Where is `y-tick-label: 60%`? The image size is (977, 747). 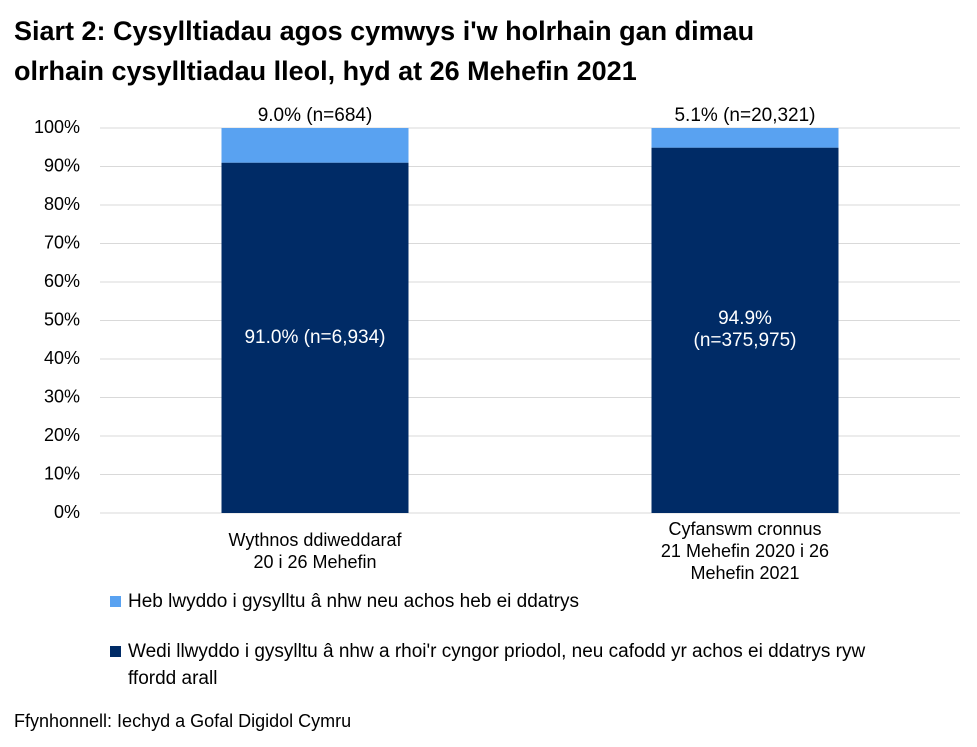 y-tick-label: 60% is located at coordinates (62, 281).